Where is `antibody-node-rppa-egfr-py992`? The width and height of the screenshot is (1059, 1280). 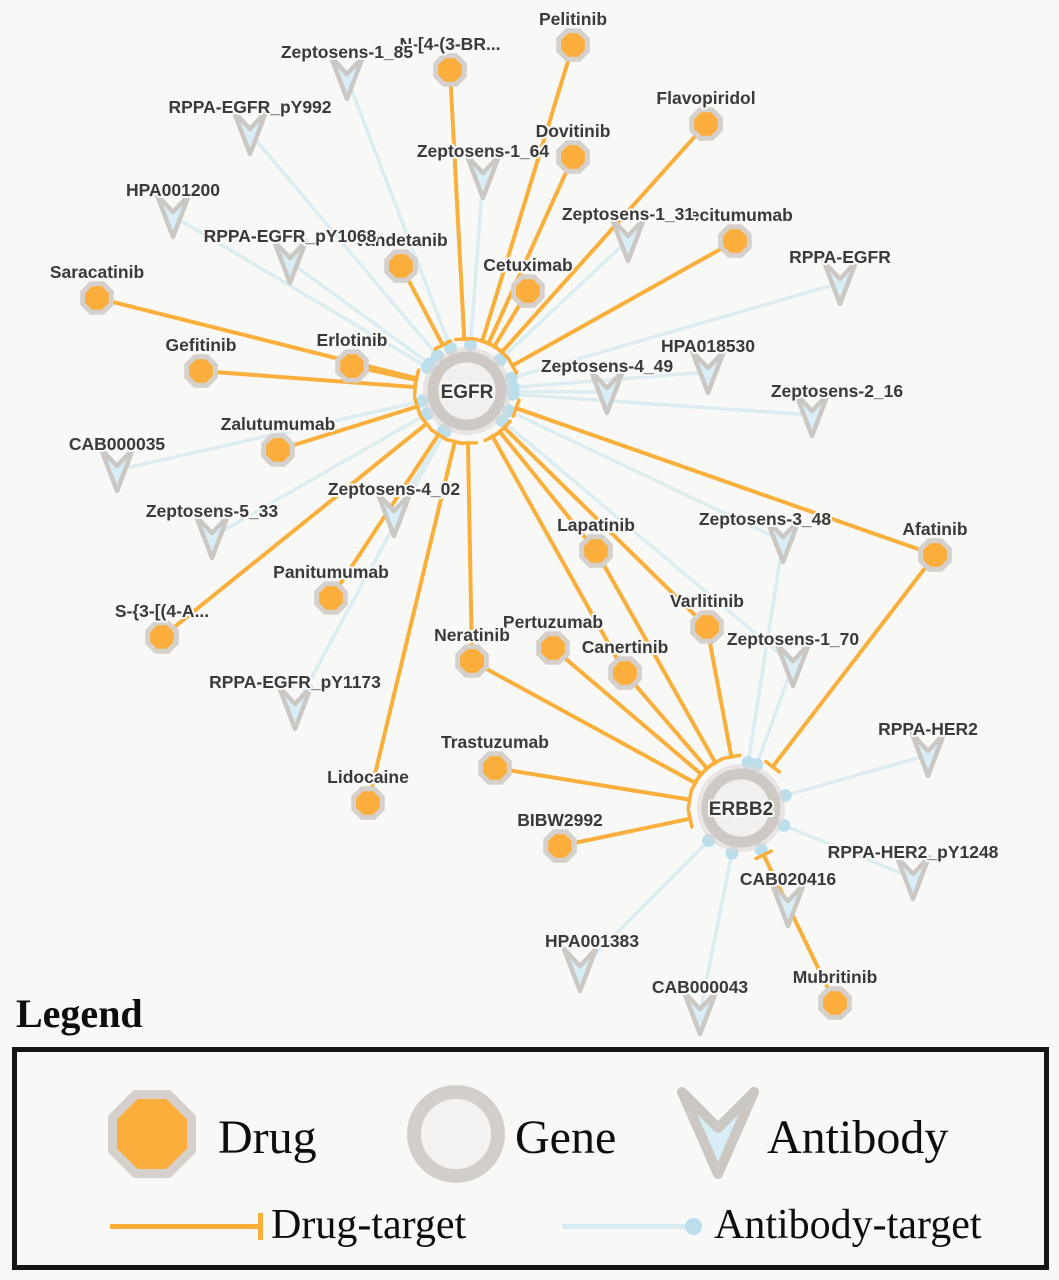 antibody-node-rppa-egfr-py992 is located at coordinates (250, 133).